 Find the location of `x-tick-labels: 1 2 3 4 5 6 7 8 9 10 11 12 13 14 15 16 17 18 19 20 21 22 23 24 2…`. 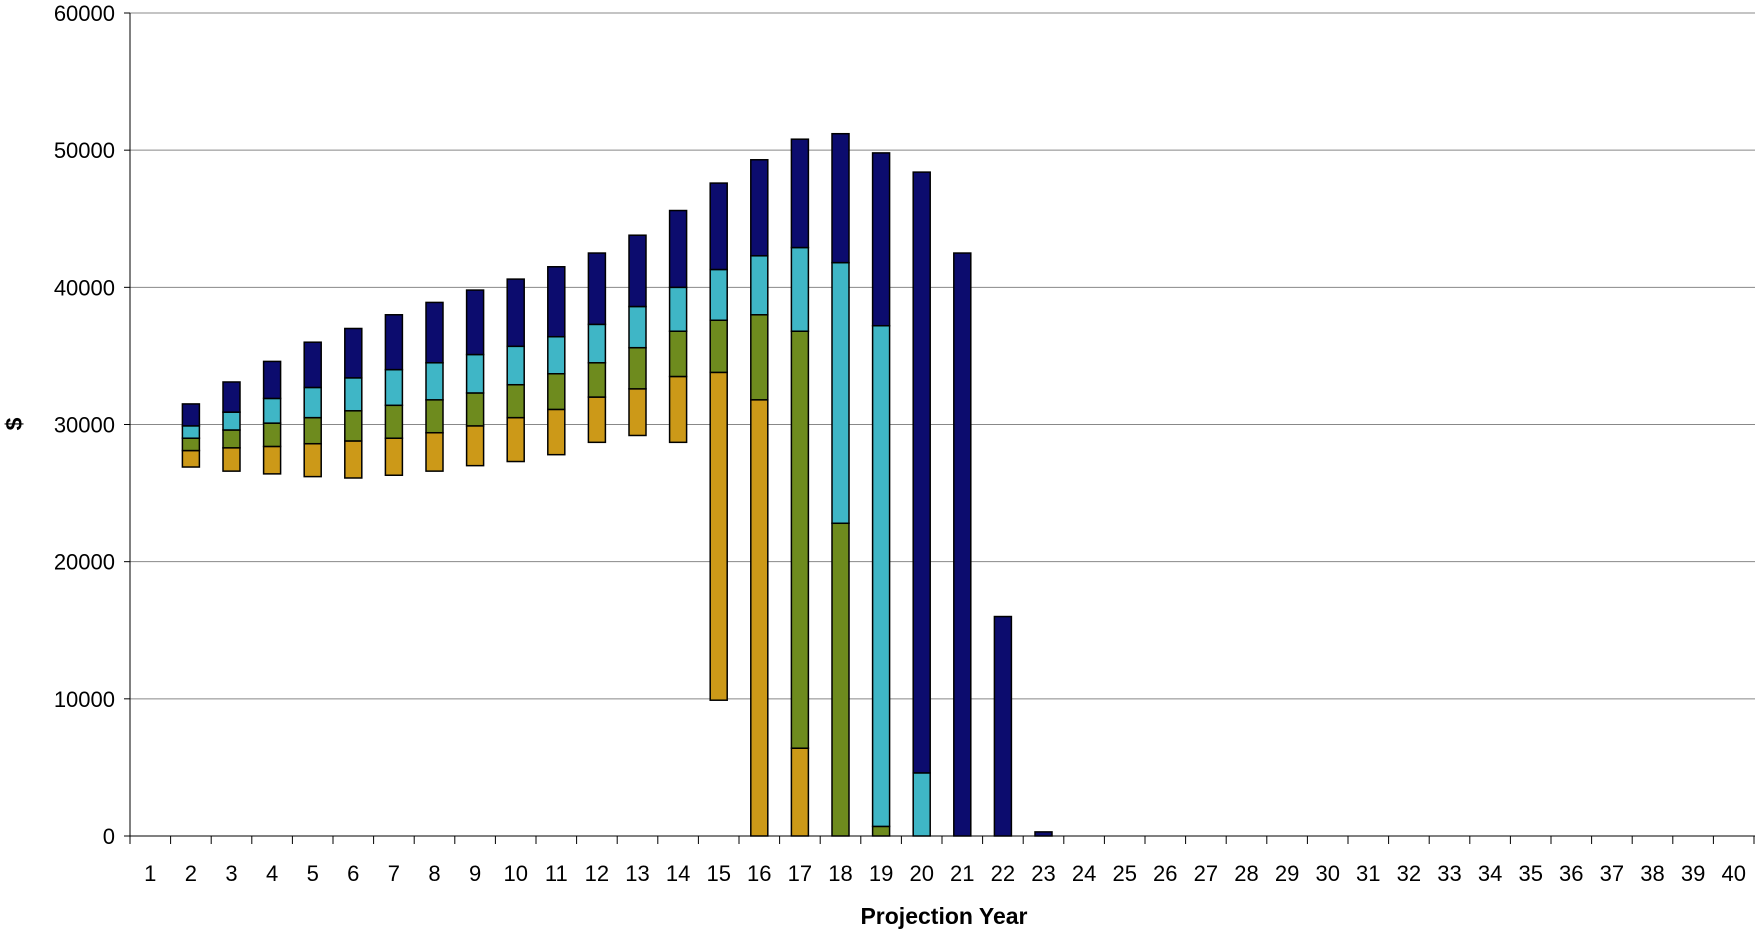

x-tick-labels: 1 2 3 4 5 6 7 8 9 10 11 12 13 14 15 16 17 18 19 20 21 22 23 24 2… is located at coordinates (942, 861).